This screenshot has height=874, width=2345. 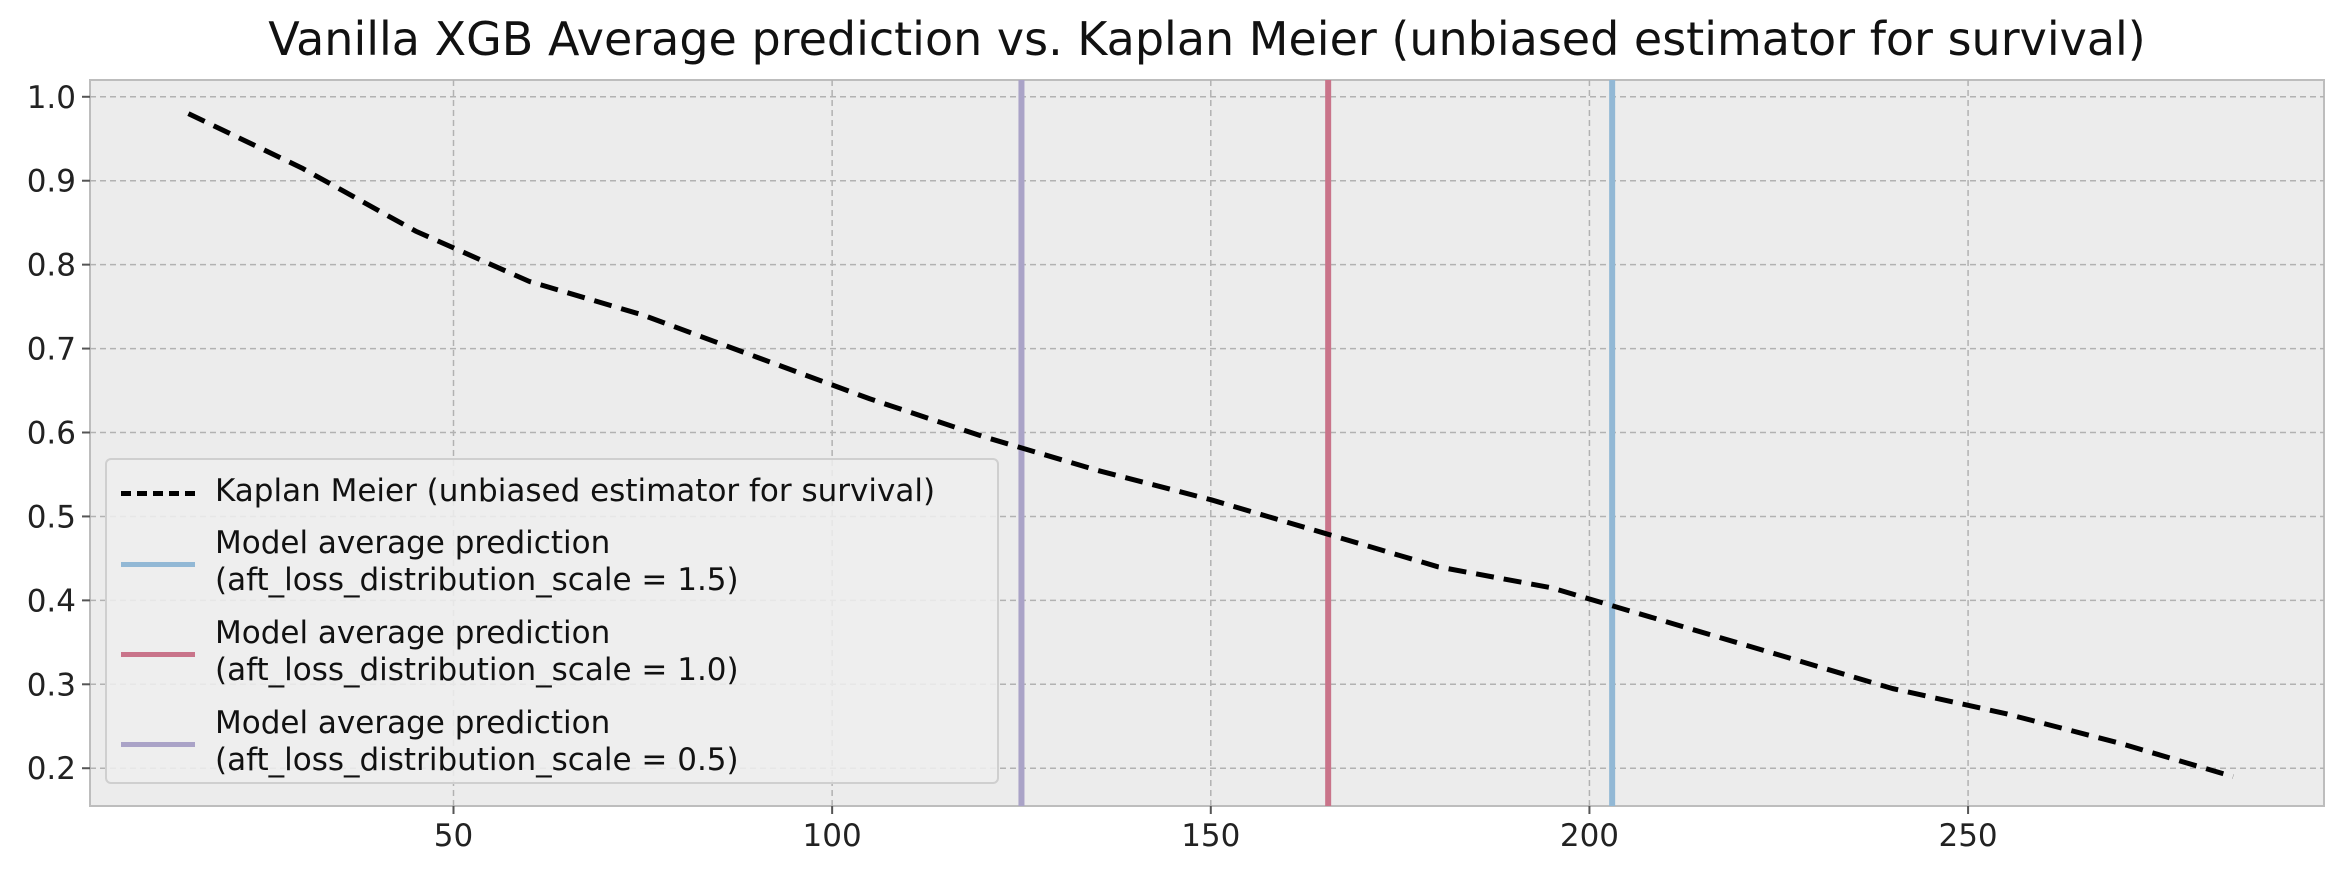 I want to click on y-tick-label: 0.5, so click(x=51, y=517).